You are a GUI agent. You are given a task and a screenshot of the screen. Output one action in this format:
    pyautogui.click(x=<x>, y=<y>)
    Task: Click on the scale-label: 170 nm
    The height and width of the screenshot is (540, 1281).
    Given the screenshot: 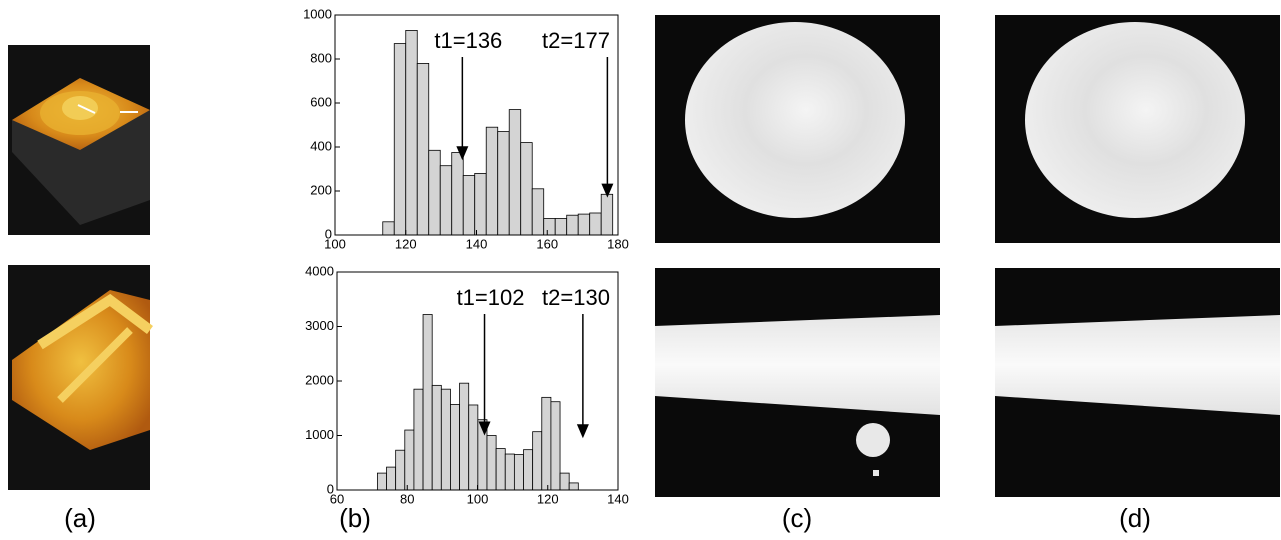 What is the action you would take?
    pyautogui.click(x=172, y=406)
    